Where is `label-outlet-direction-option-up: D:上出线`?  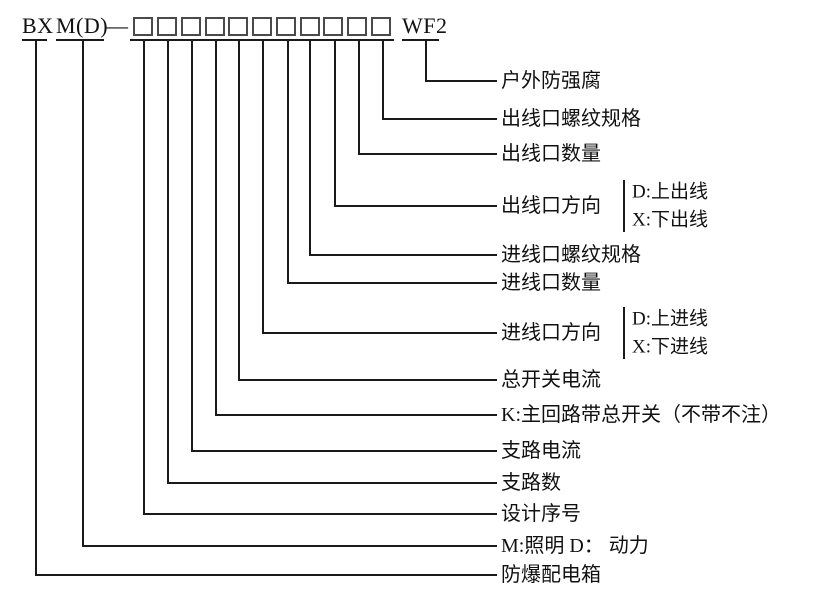 label-outlet-direction-option-up: D:上出线 is located at coordinates (670, 192).